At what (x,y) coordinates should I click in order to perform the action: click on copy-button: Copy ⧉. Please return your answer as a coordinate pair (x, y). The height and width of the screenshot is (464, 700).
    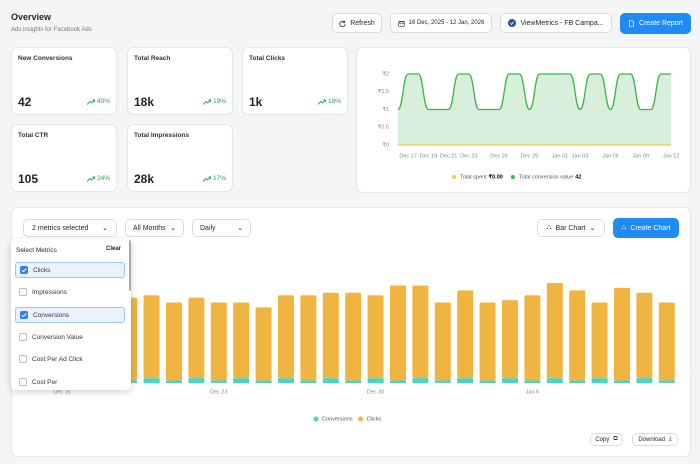
    Looking at the image, I should click on (606, 439).